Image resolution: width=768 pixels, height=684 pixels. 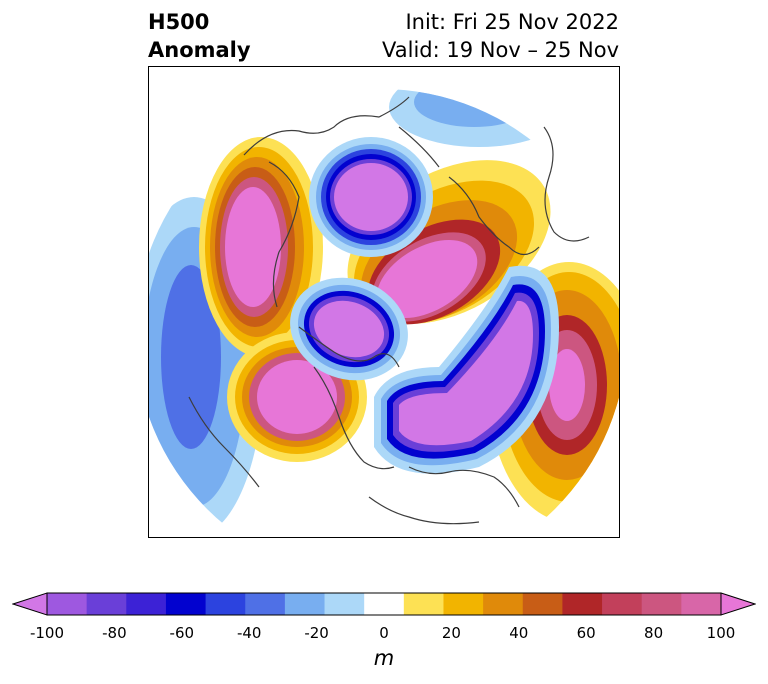 I want to click on colorbar-tick-label: -40, so click(x=249, y=633).